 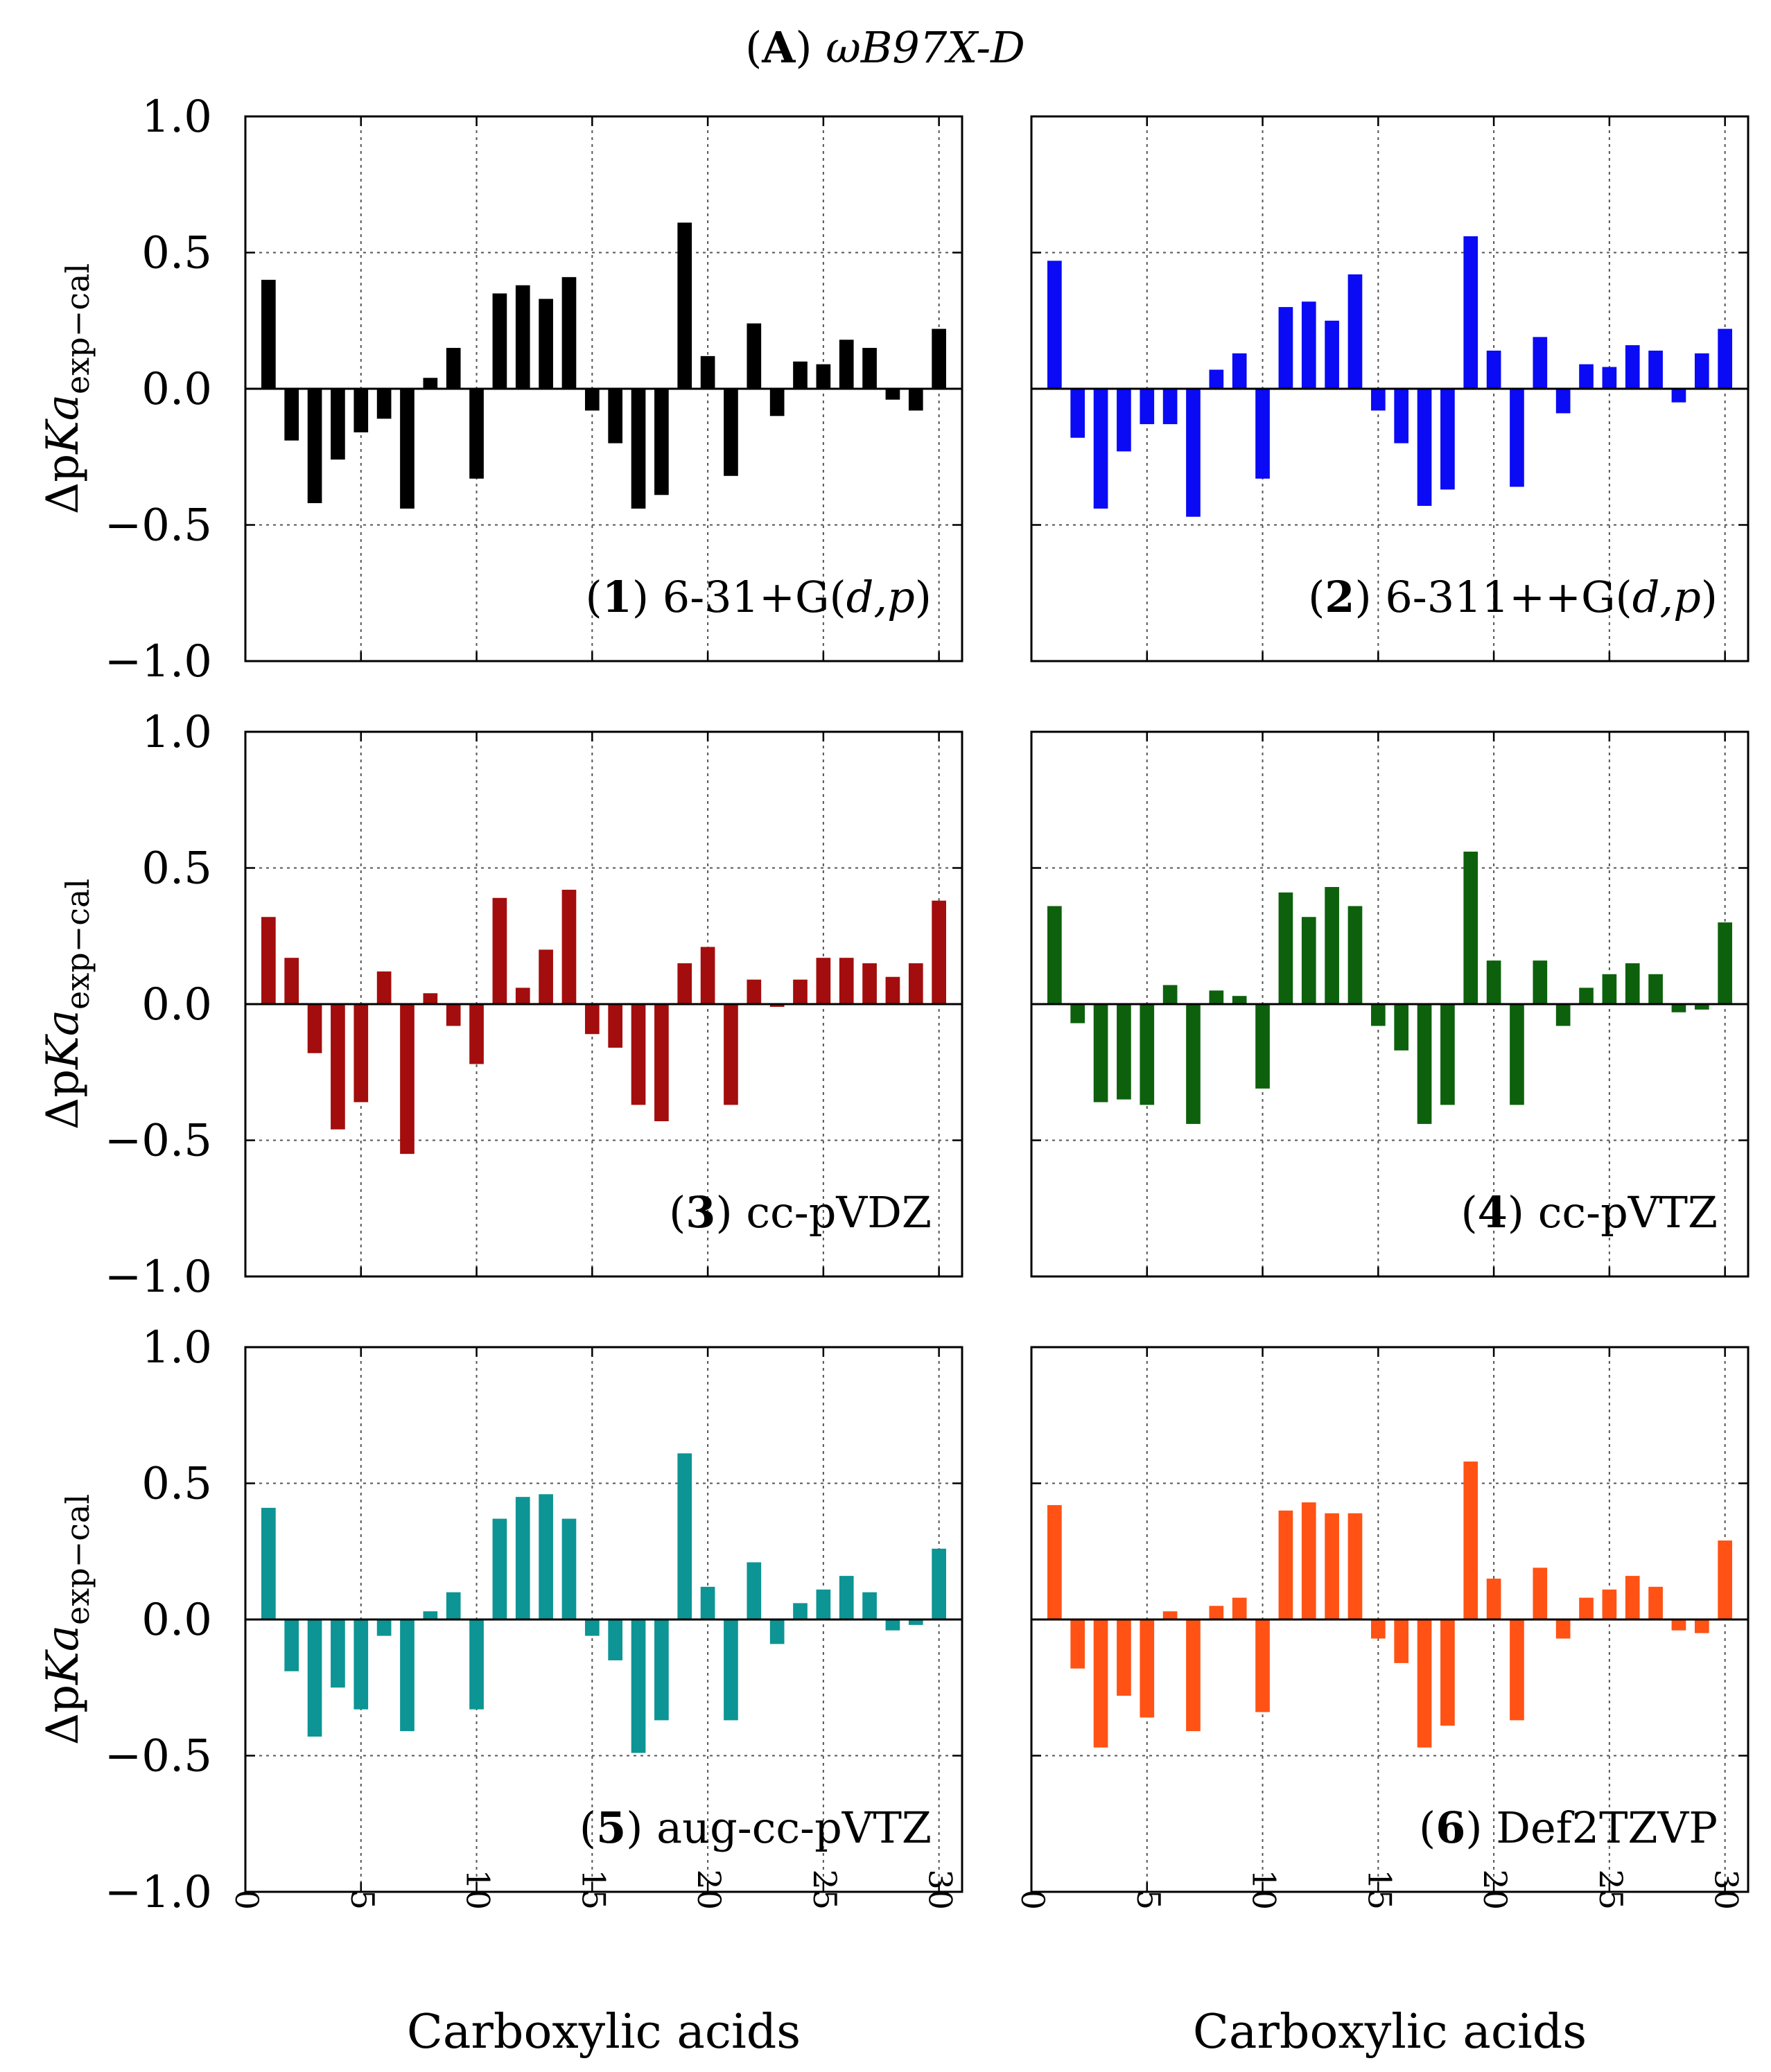 What do you see at coordinates (926, 47) in the screenshot?
I see `figure-title-method: ωB97X-D` at bounding box center [926, 47].